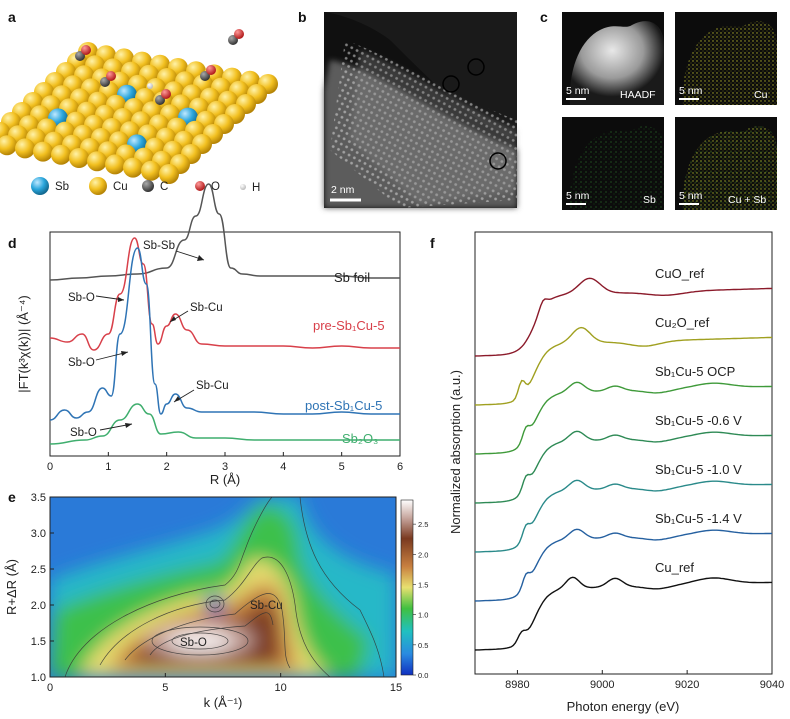 The width and height of the screenshot is (790, 719). What do you see at coordinates (423, 584) in the screenshot?
I see `colorbar-tick: 1.5` at bounding box center [423, 584].